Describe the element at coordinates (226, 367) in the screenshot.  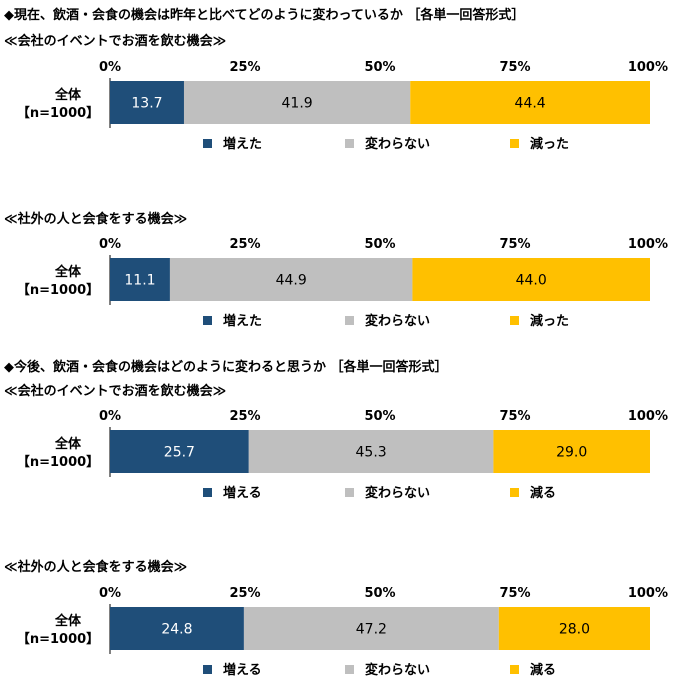
I see `section-heading-future: ◆今後、飲酒・会食の機会はどのように変わると思うか ［各単一回答形式］` at that location.